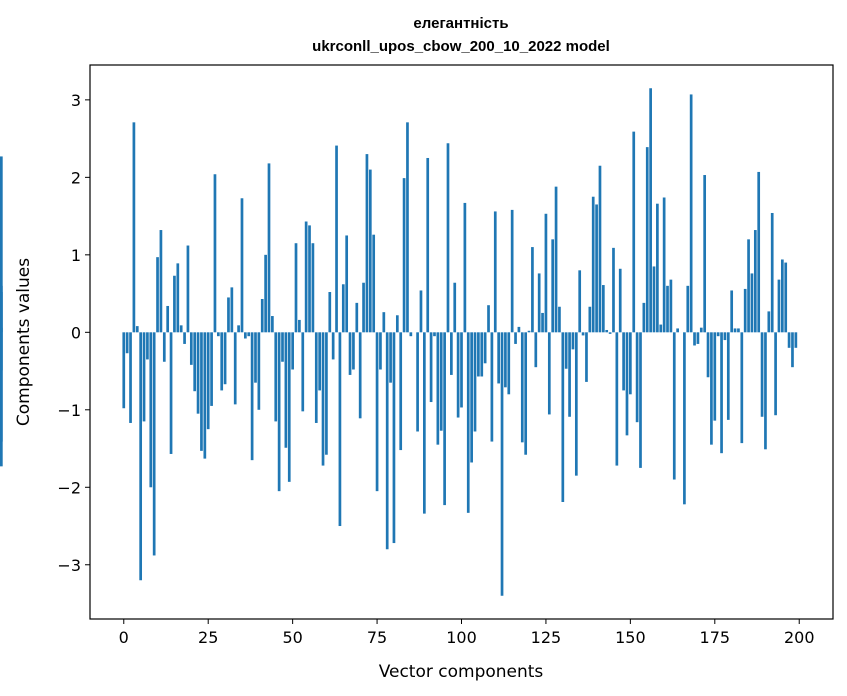  What do you see at coordinates (461, 637) in the screenshot?
I see `x-tick-label: 100` at bounding box center [461, 637].